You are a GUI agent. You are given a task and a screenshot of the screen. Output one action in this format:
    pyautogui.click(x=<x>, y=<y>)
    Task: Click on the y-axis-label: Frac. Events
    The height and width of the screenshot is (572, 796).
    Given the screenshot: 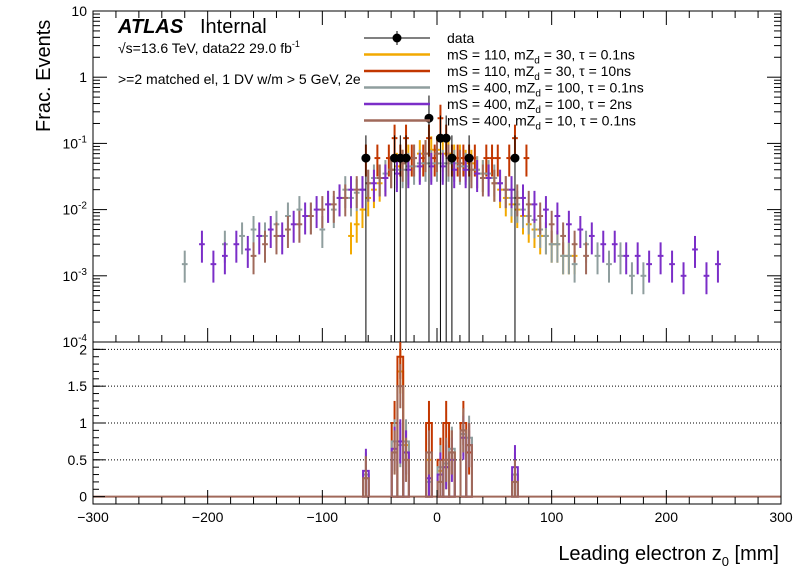 What is the action you would take?
    pyautogui.click(x=44, y=76)
    